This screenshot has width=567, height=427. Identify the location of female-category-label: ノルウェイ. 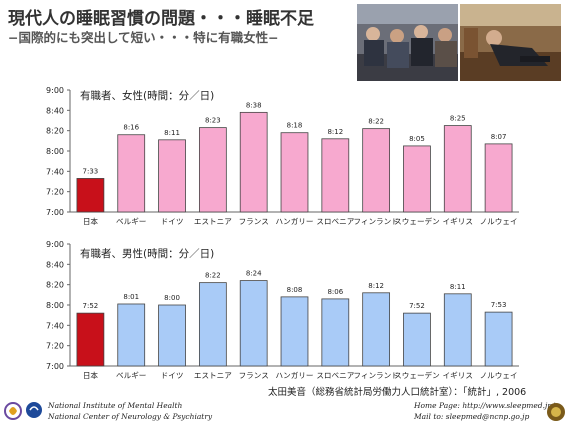
(499, 221).